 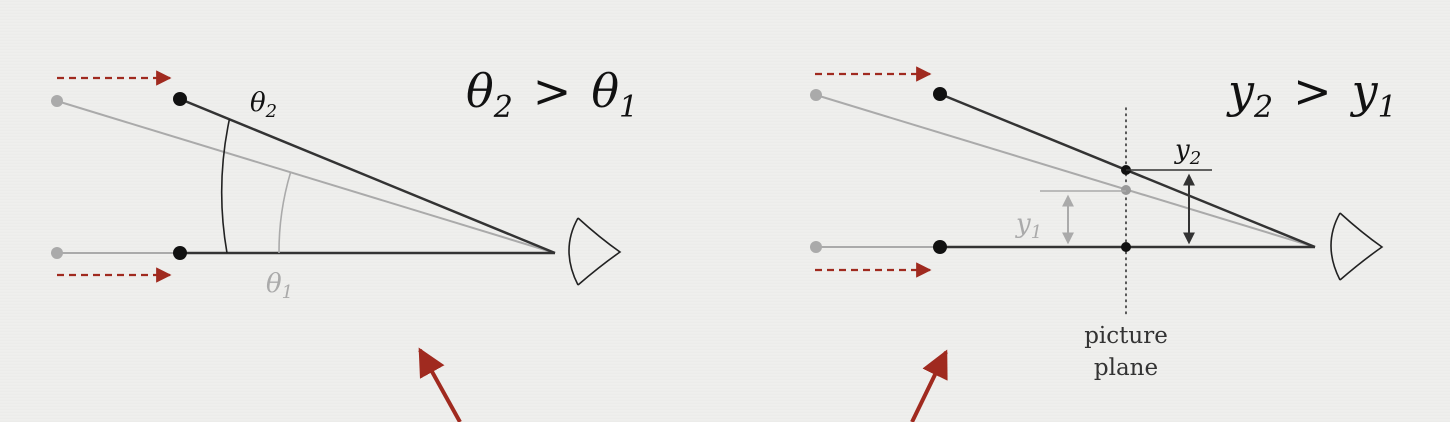 What do you see at coordinates (1311, 94) in the screenshot?
I see `relation-text: y2 > y1` at bounding box center [1311, 94].